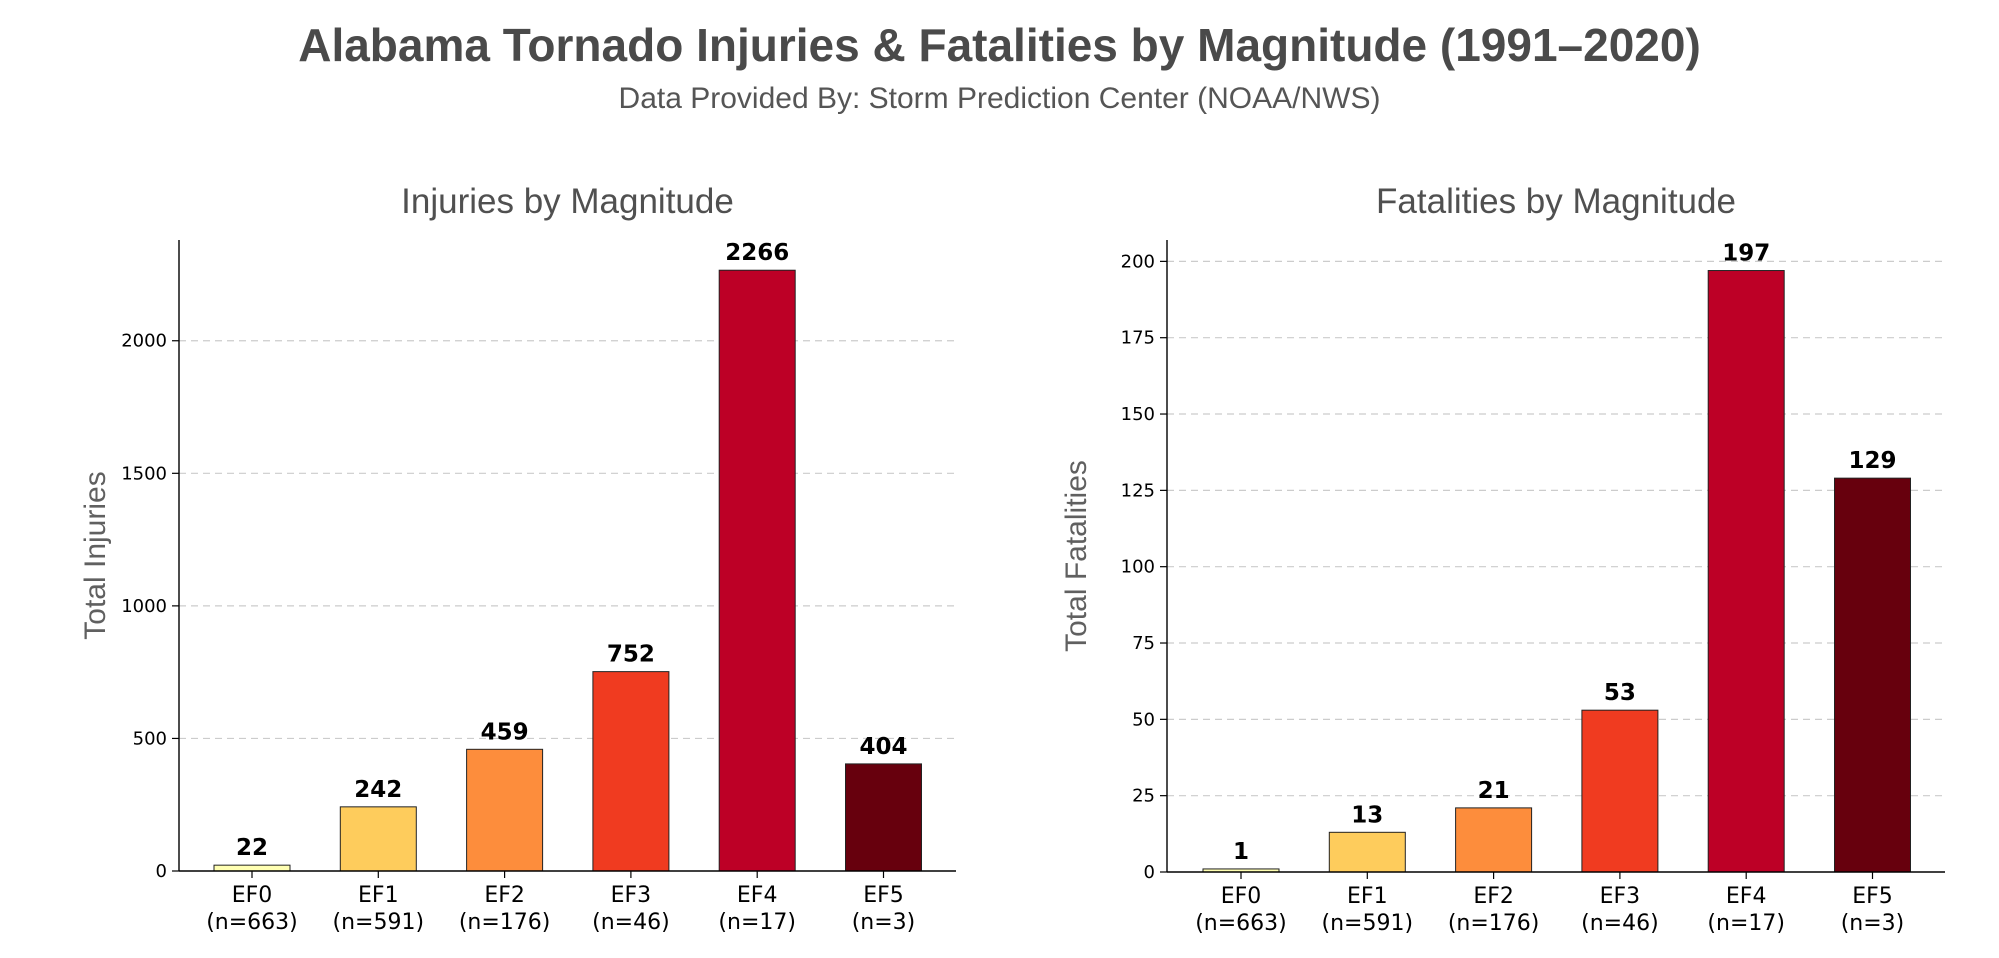 This screenshot has width=1999, height=958. I want to click on injuries-value-label: 22, so click(252, 848).